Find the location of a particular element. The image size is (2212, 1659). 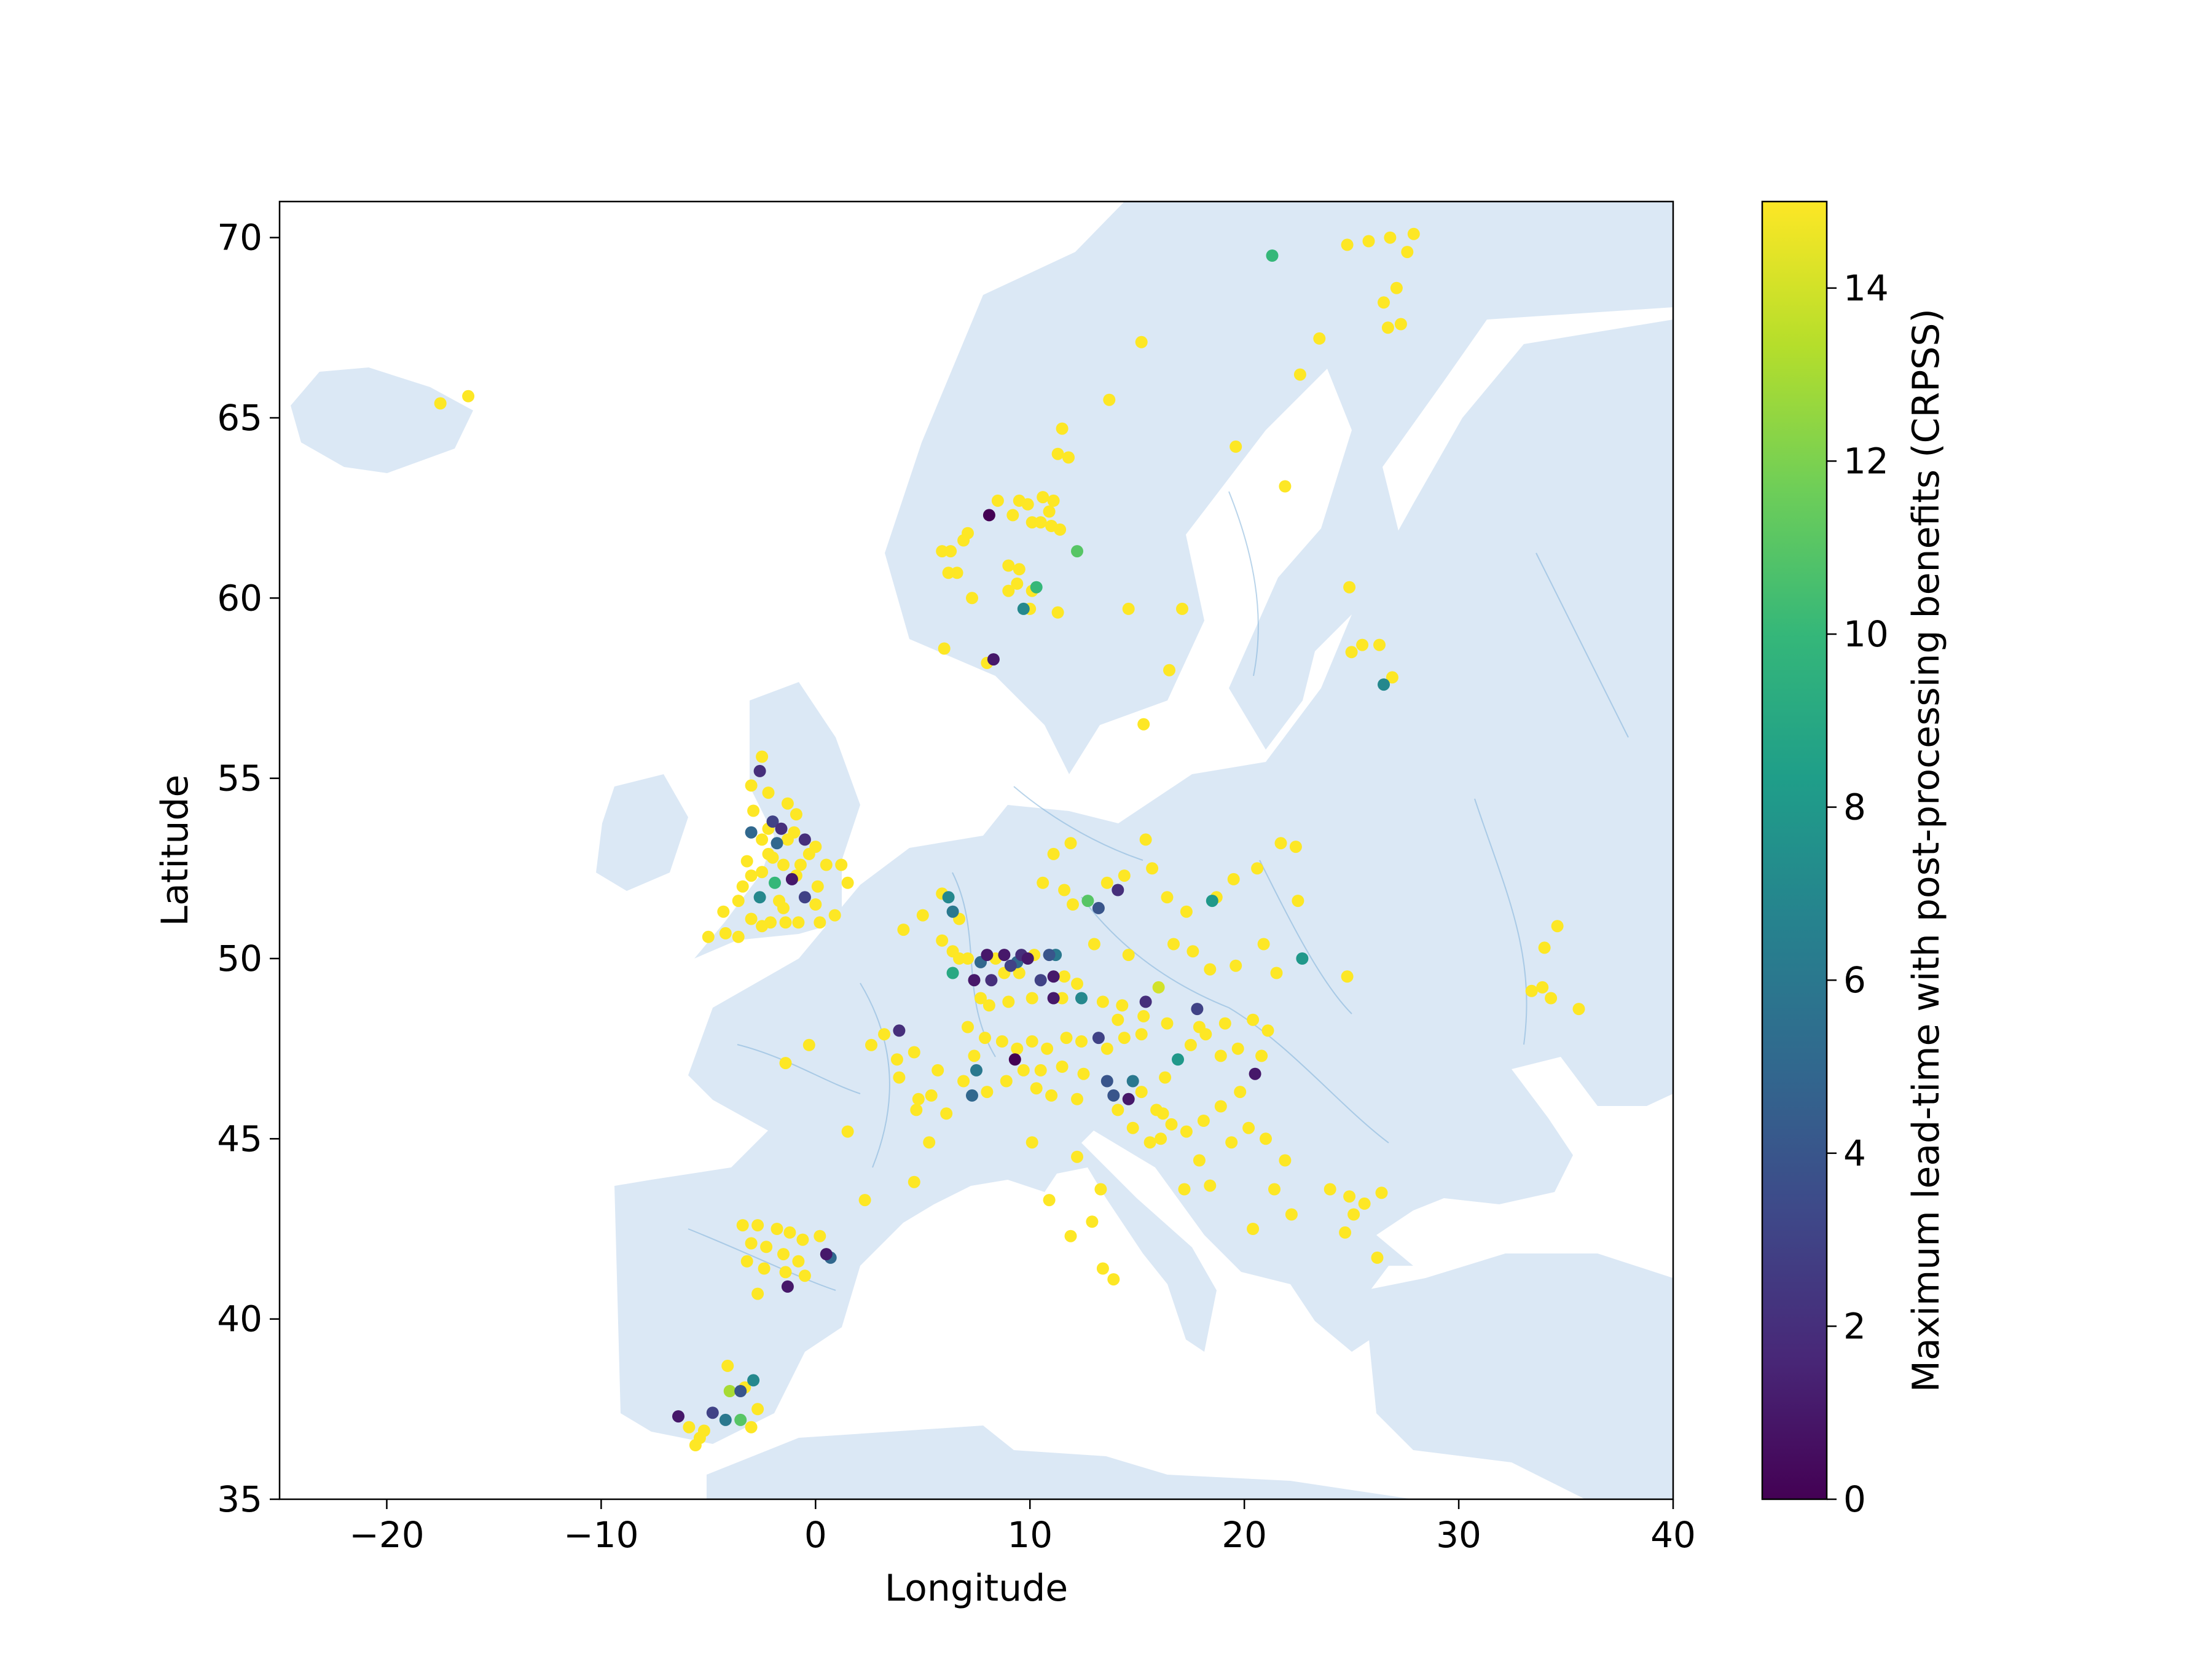

x-tick-label: 0 is located at coordinates (815, 1535).